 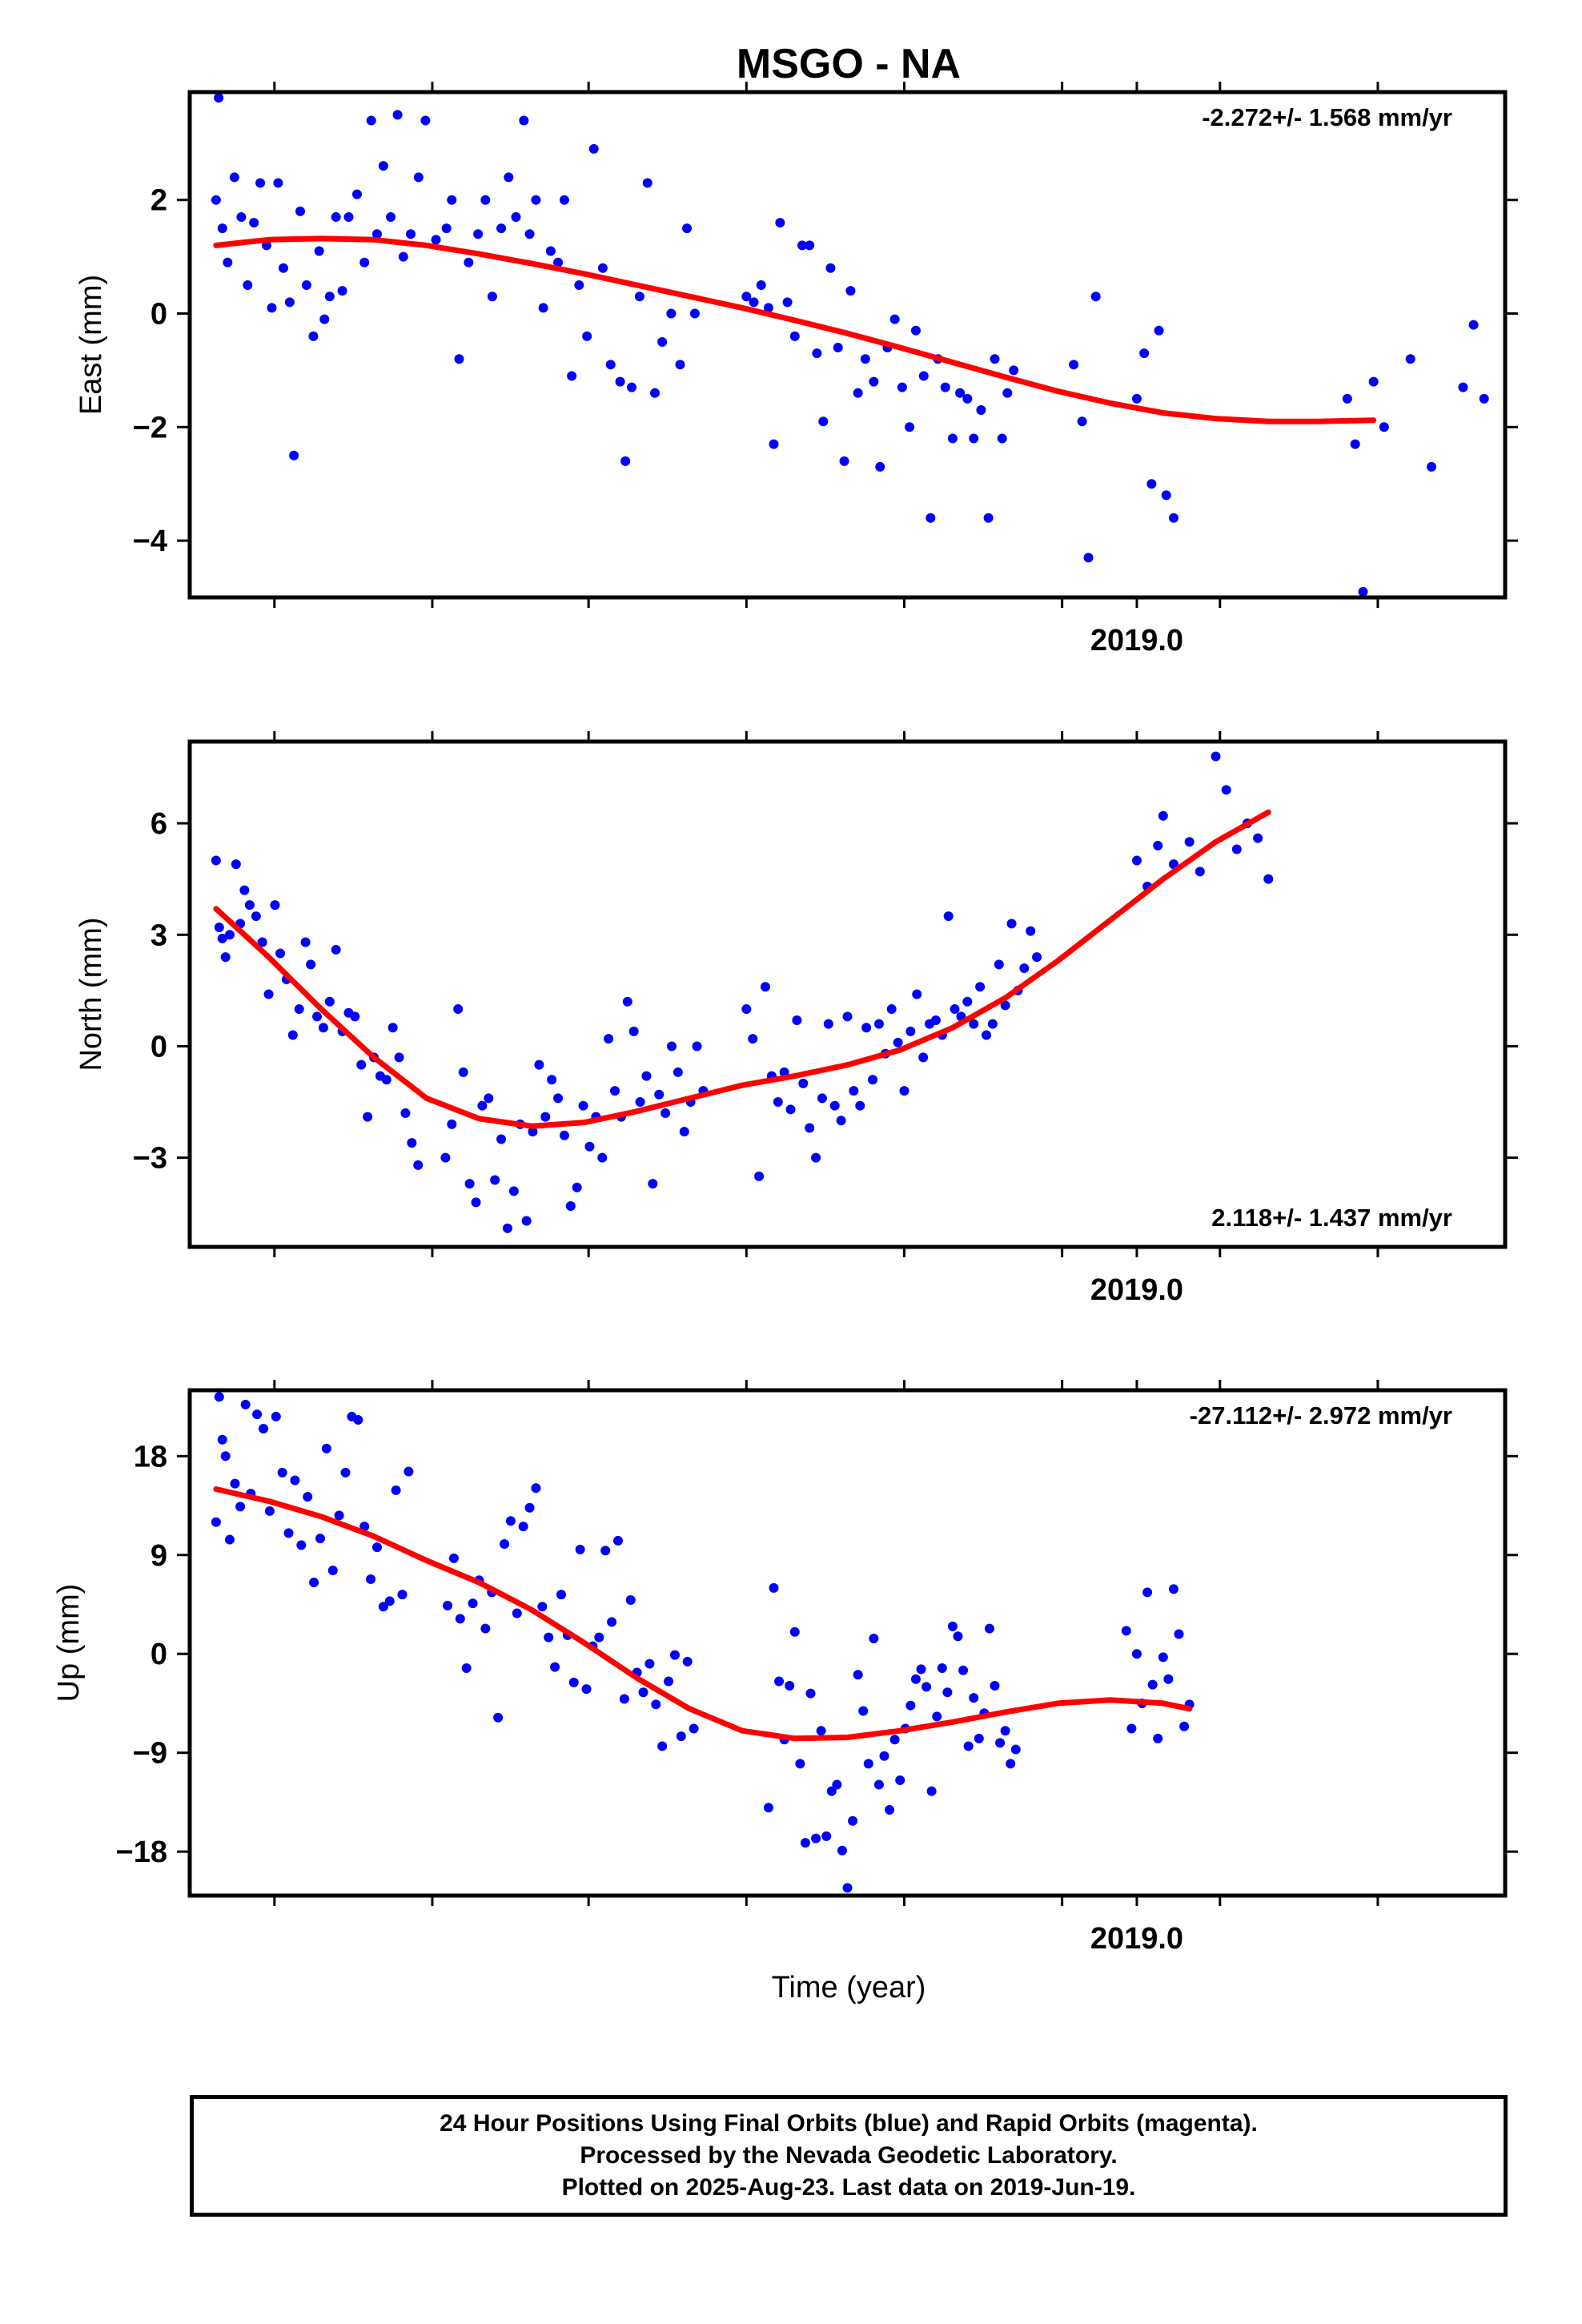 I want to click on panel-1-fit-curve, so click(x=795, y=329).